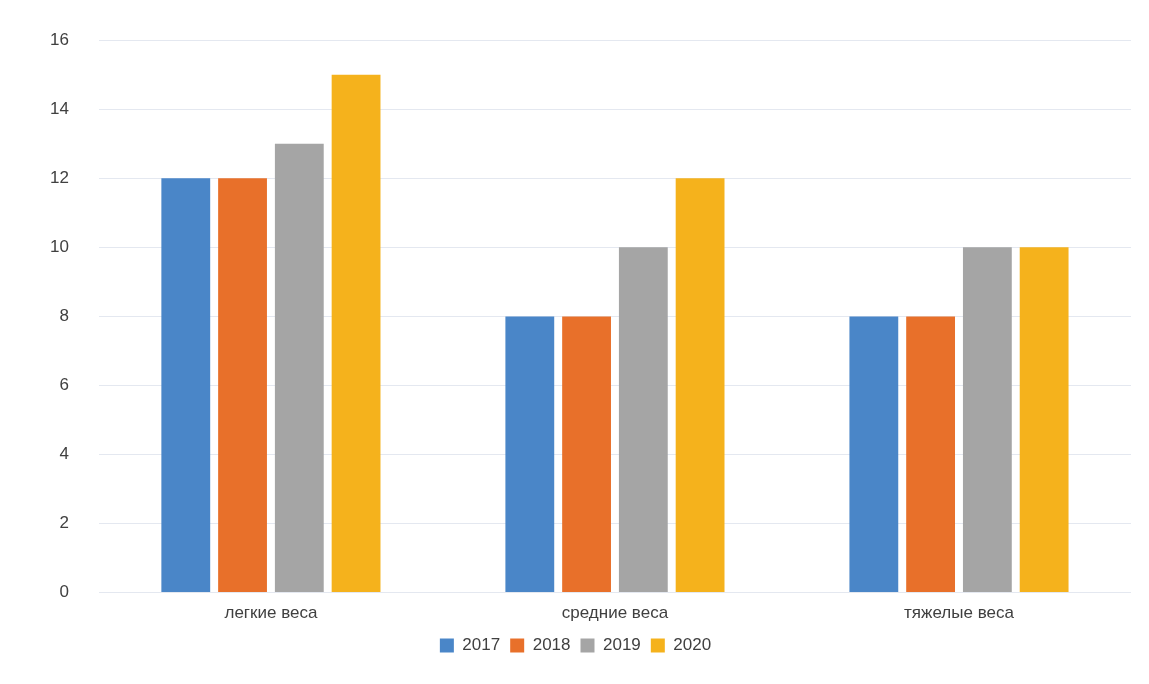 This screenshot has height=684, width=1149. Describe the element at coordinates (59, 39) in the screenshot. I see `y-tick-label: 16` at that location.